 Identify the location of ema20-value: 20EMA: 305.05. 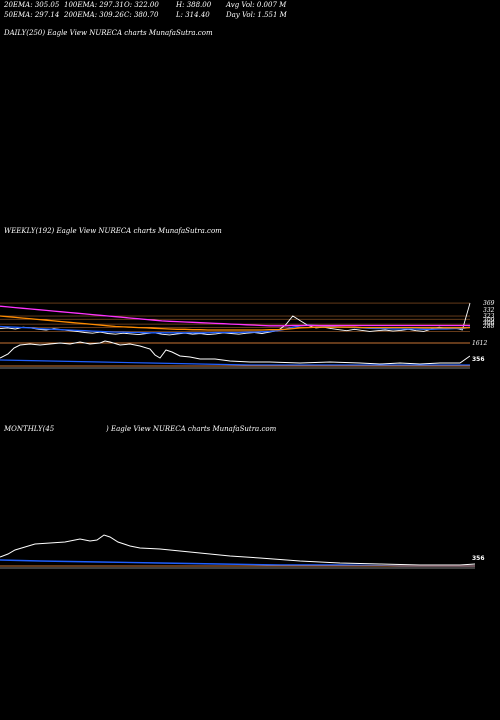
(32, 5).